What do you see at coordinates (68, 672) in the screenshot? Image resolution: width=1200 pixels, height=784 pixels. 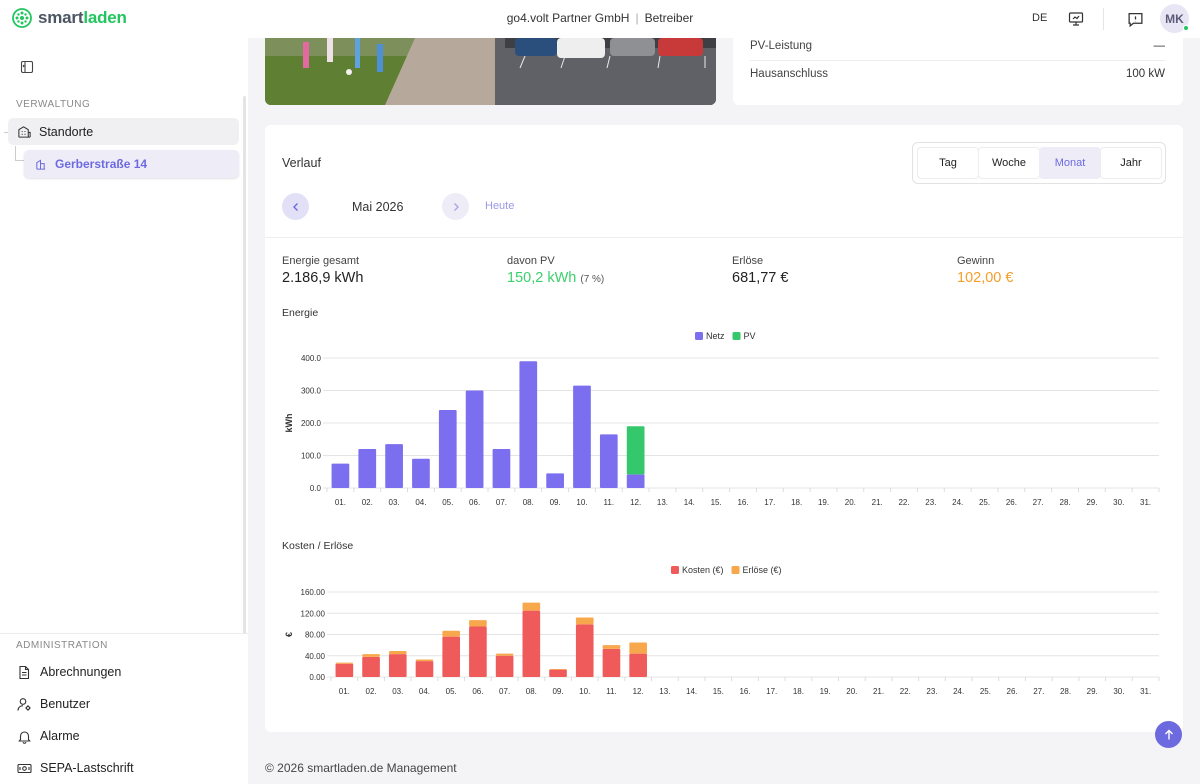 I see `sidebar-item-abrechnungen: Abrechnungen` at bounding box center [68, 672].